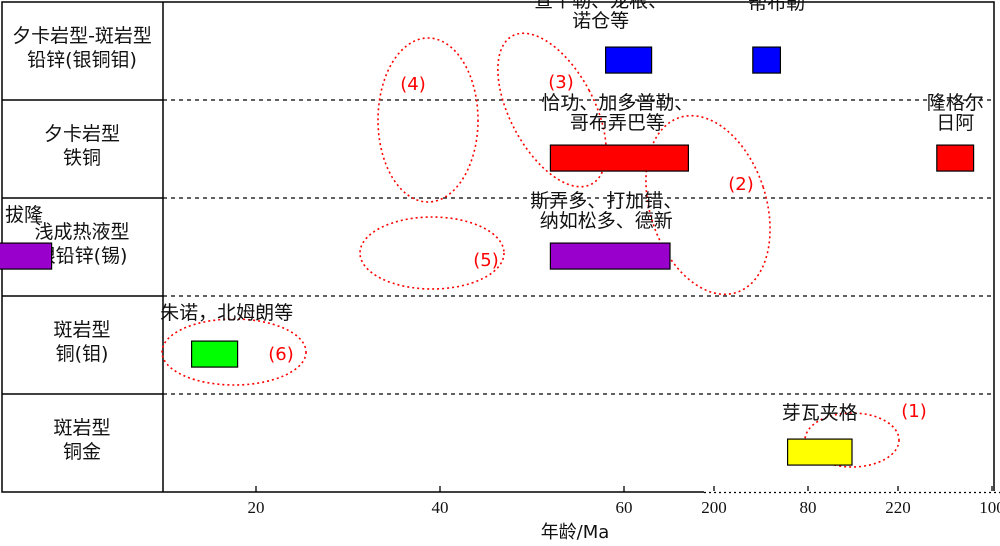 The width and height of the screenshot is (1000, 546). Describe the element at coordinates (808, 507) in the screenshot. I see `x-tick-label: 80` at that location.